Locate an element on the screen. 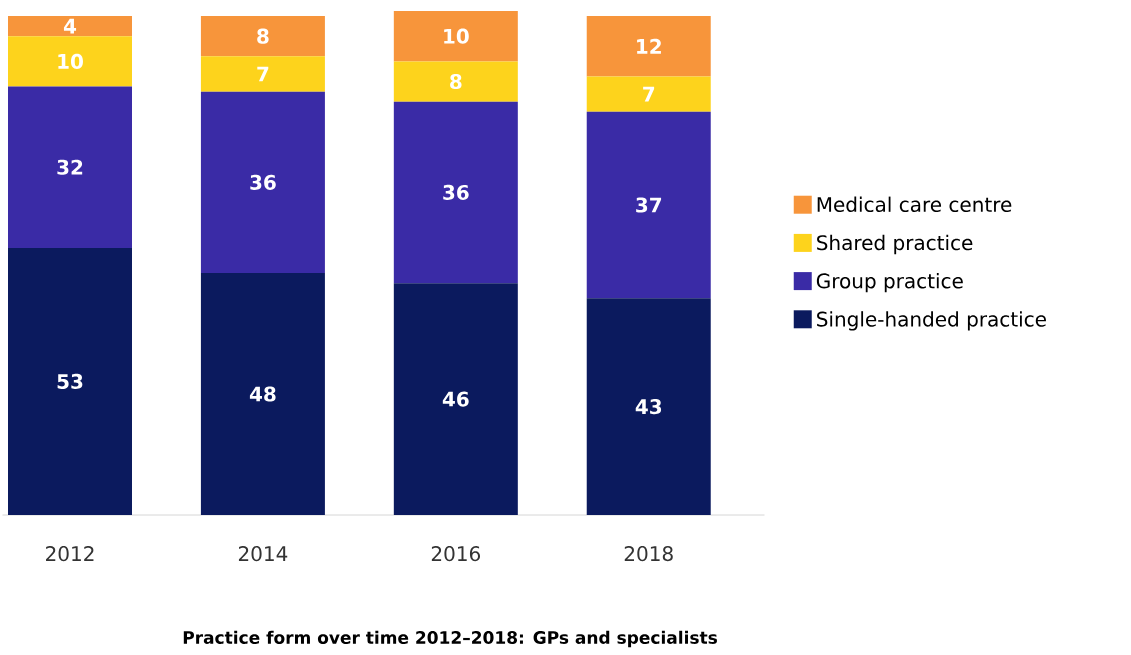 The height and width of the screenshot is (655, 1131). legend-label: Medical care centre is located at coordinates (914, 204).